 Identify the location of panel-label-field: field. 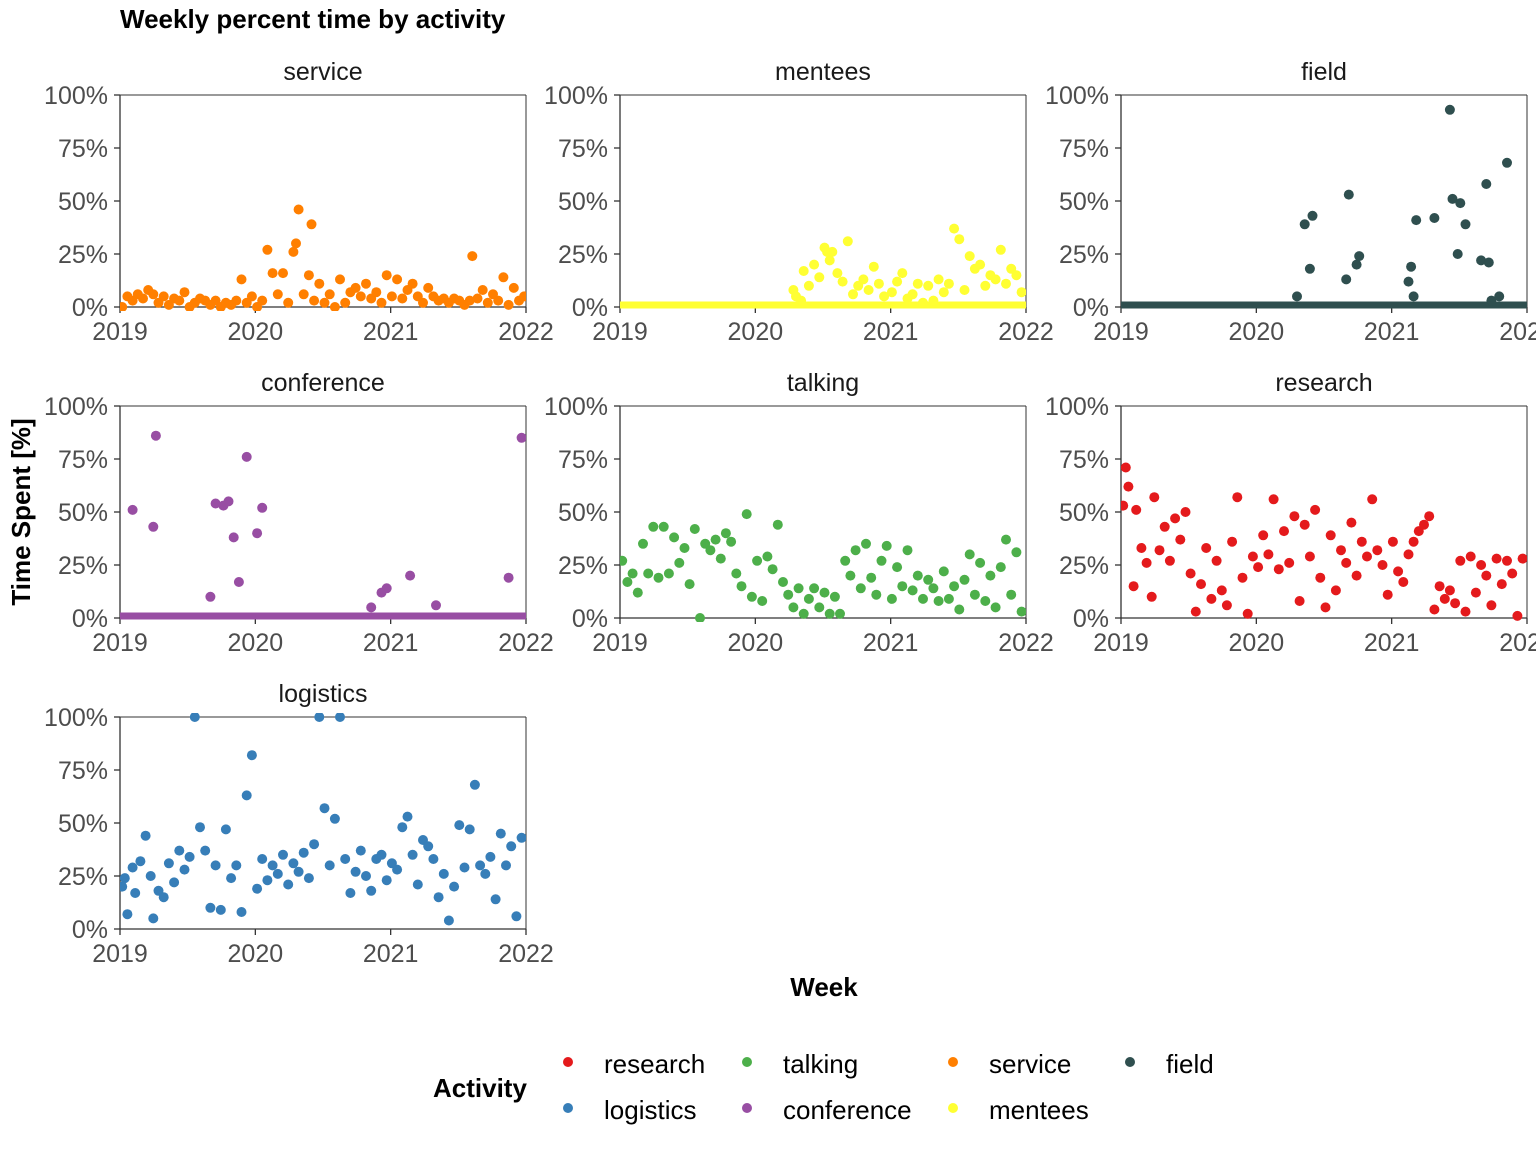
(1324, 72).